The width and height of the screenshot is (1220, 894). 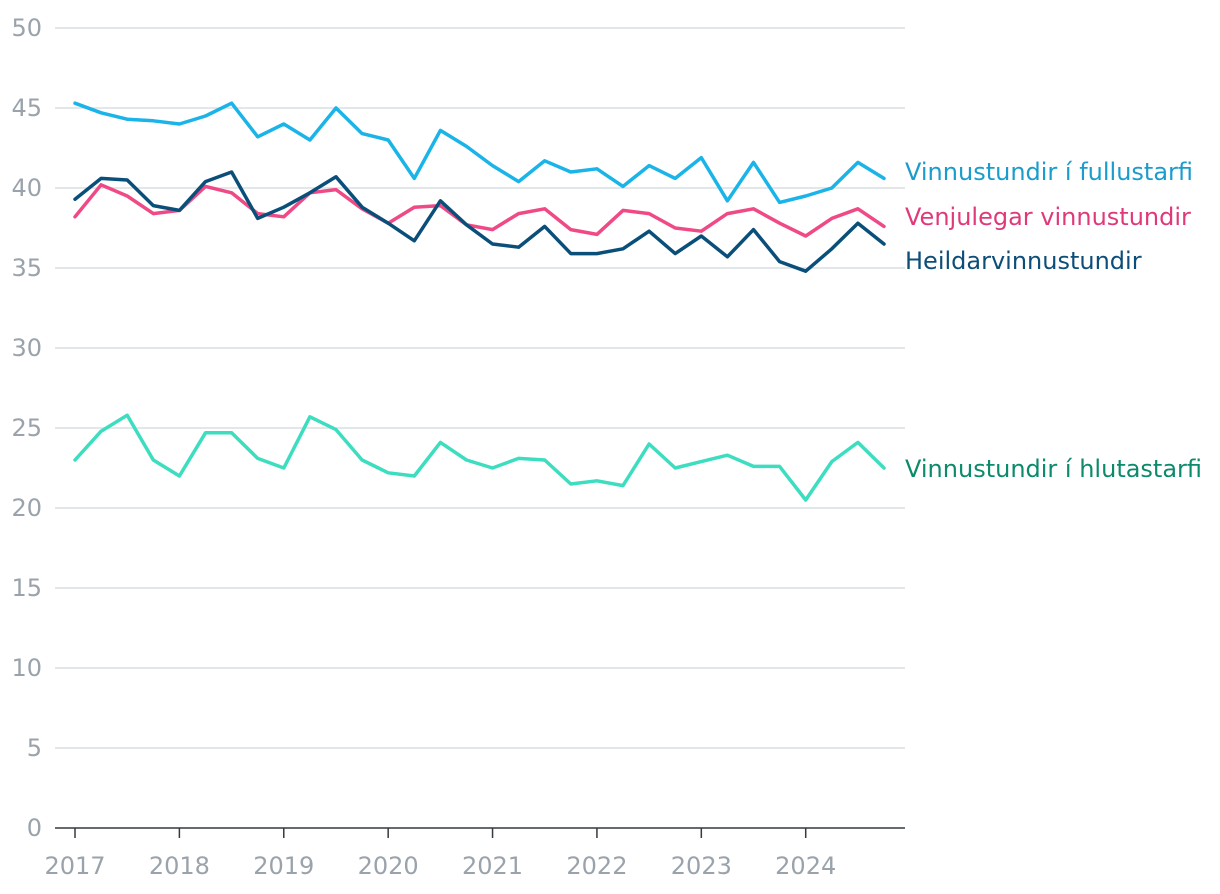 What do you see at coordinates (1048, 217) in the screenshot?
I see `series-label-2: Venjulegar vinnustundir` at bounding box center [1048, 217].